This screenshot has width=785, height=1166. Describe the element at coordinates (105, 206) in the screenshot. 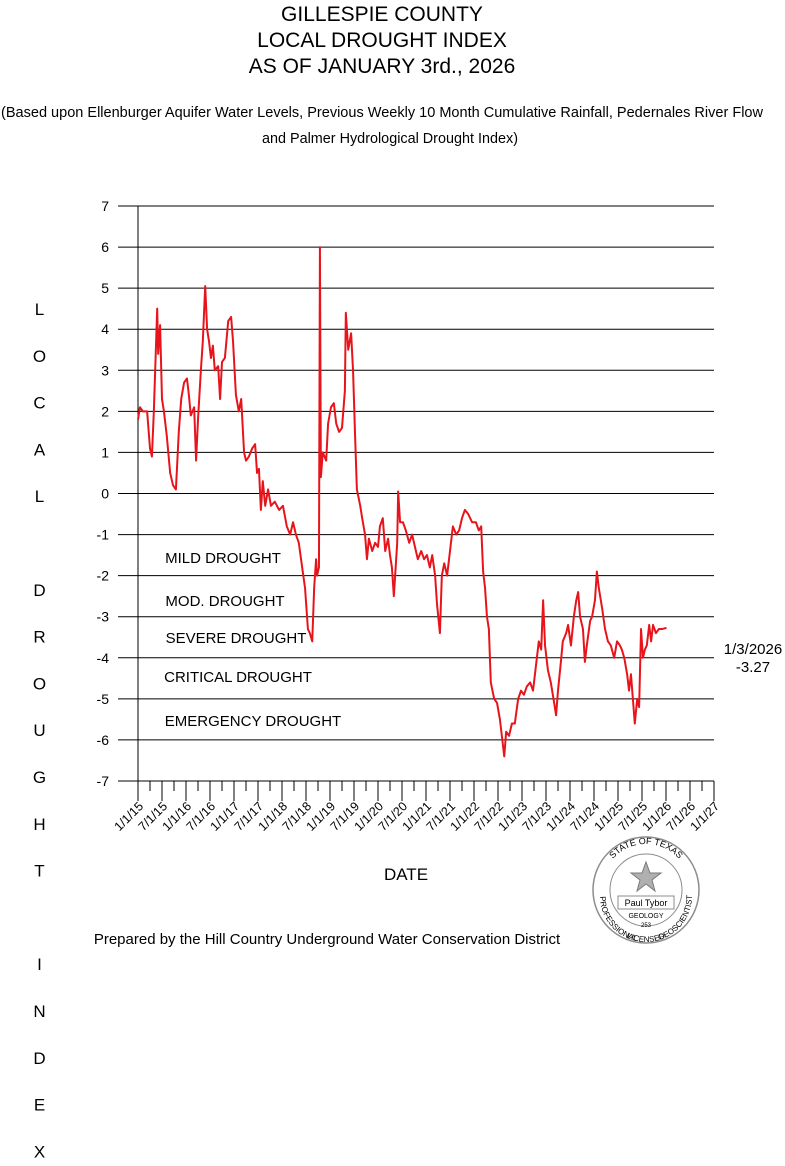

I see `y-tick-label: 7` at that location.